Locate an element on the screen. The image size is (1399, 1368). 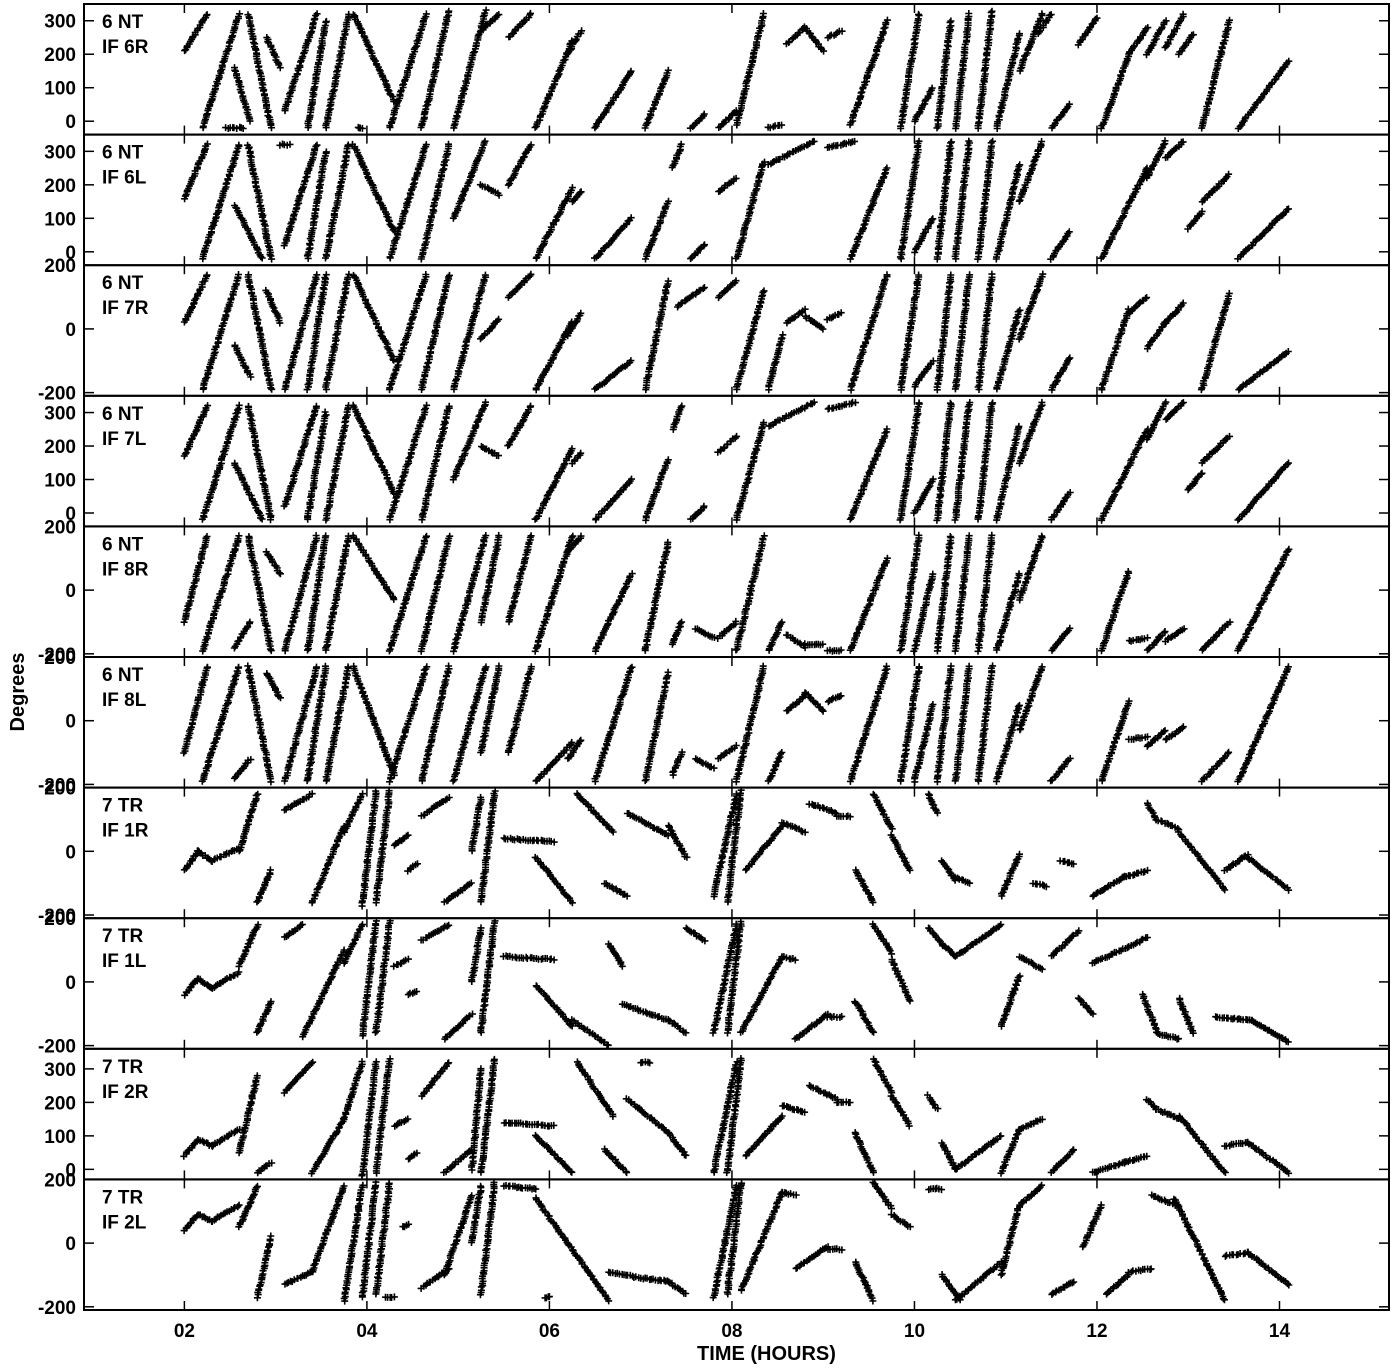
x-tick-label: 02 is located at coordinates (184, 1331).